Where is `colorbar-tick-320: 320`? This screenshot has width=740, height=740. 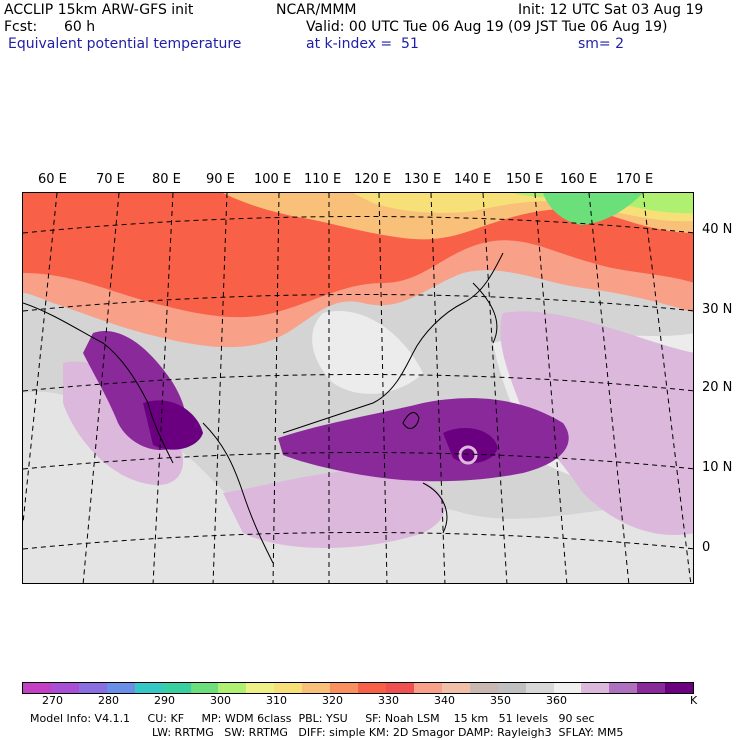
colorbar-tick-320: 320 is located at coordinates (332, 700).